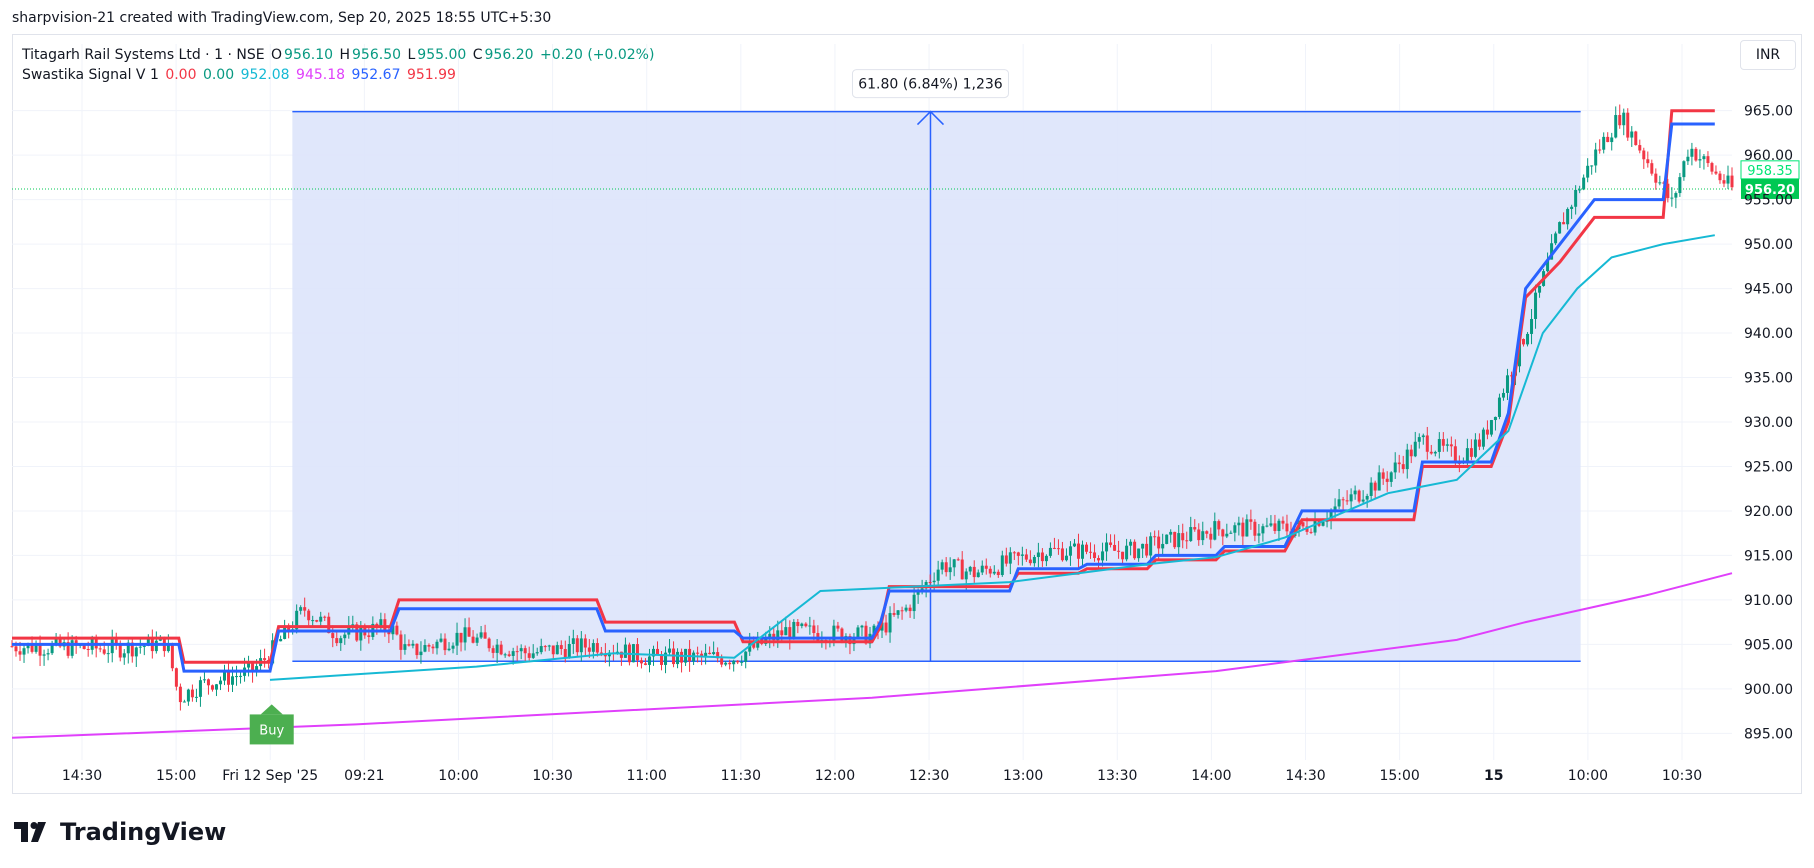 This screenshot has width=1814, height=868. I want to click on currency-button: INR, so click(1768, 55).